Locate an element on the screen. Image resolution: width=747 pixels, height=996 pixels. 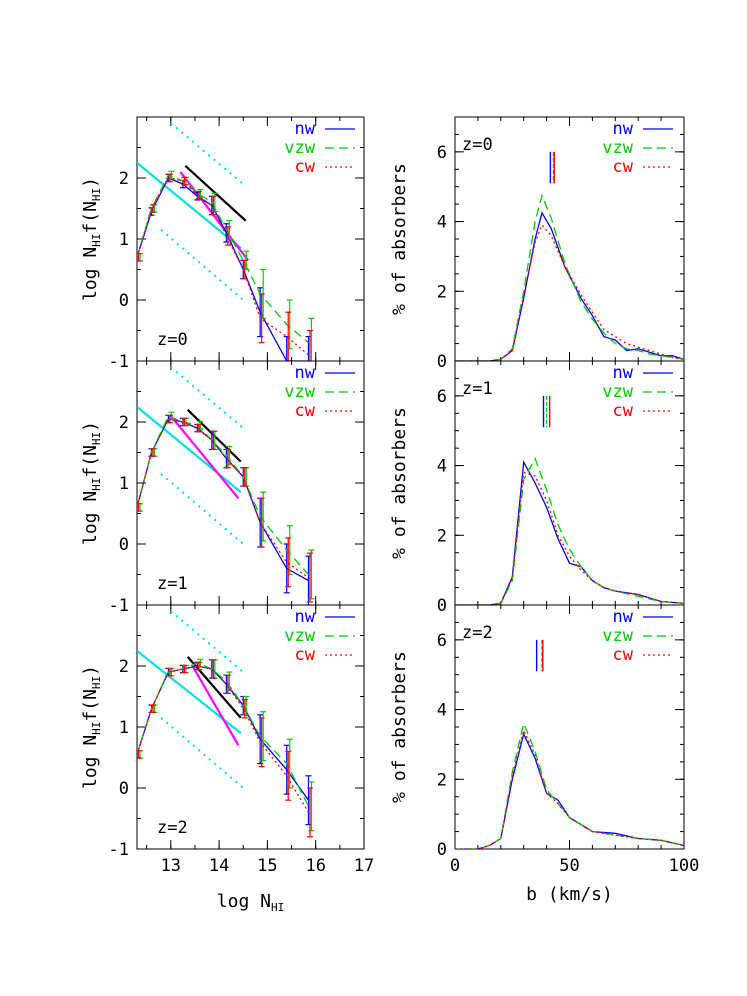
x-axis-label-right: b (km/s) is located at coordinates (569, 894).